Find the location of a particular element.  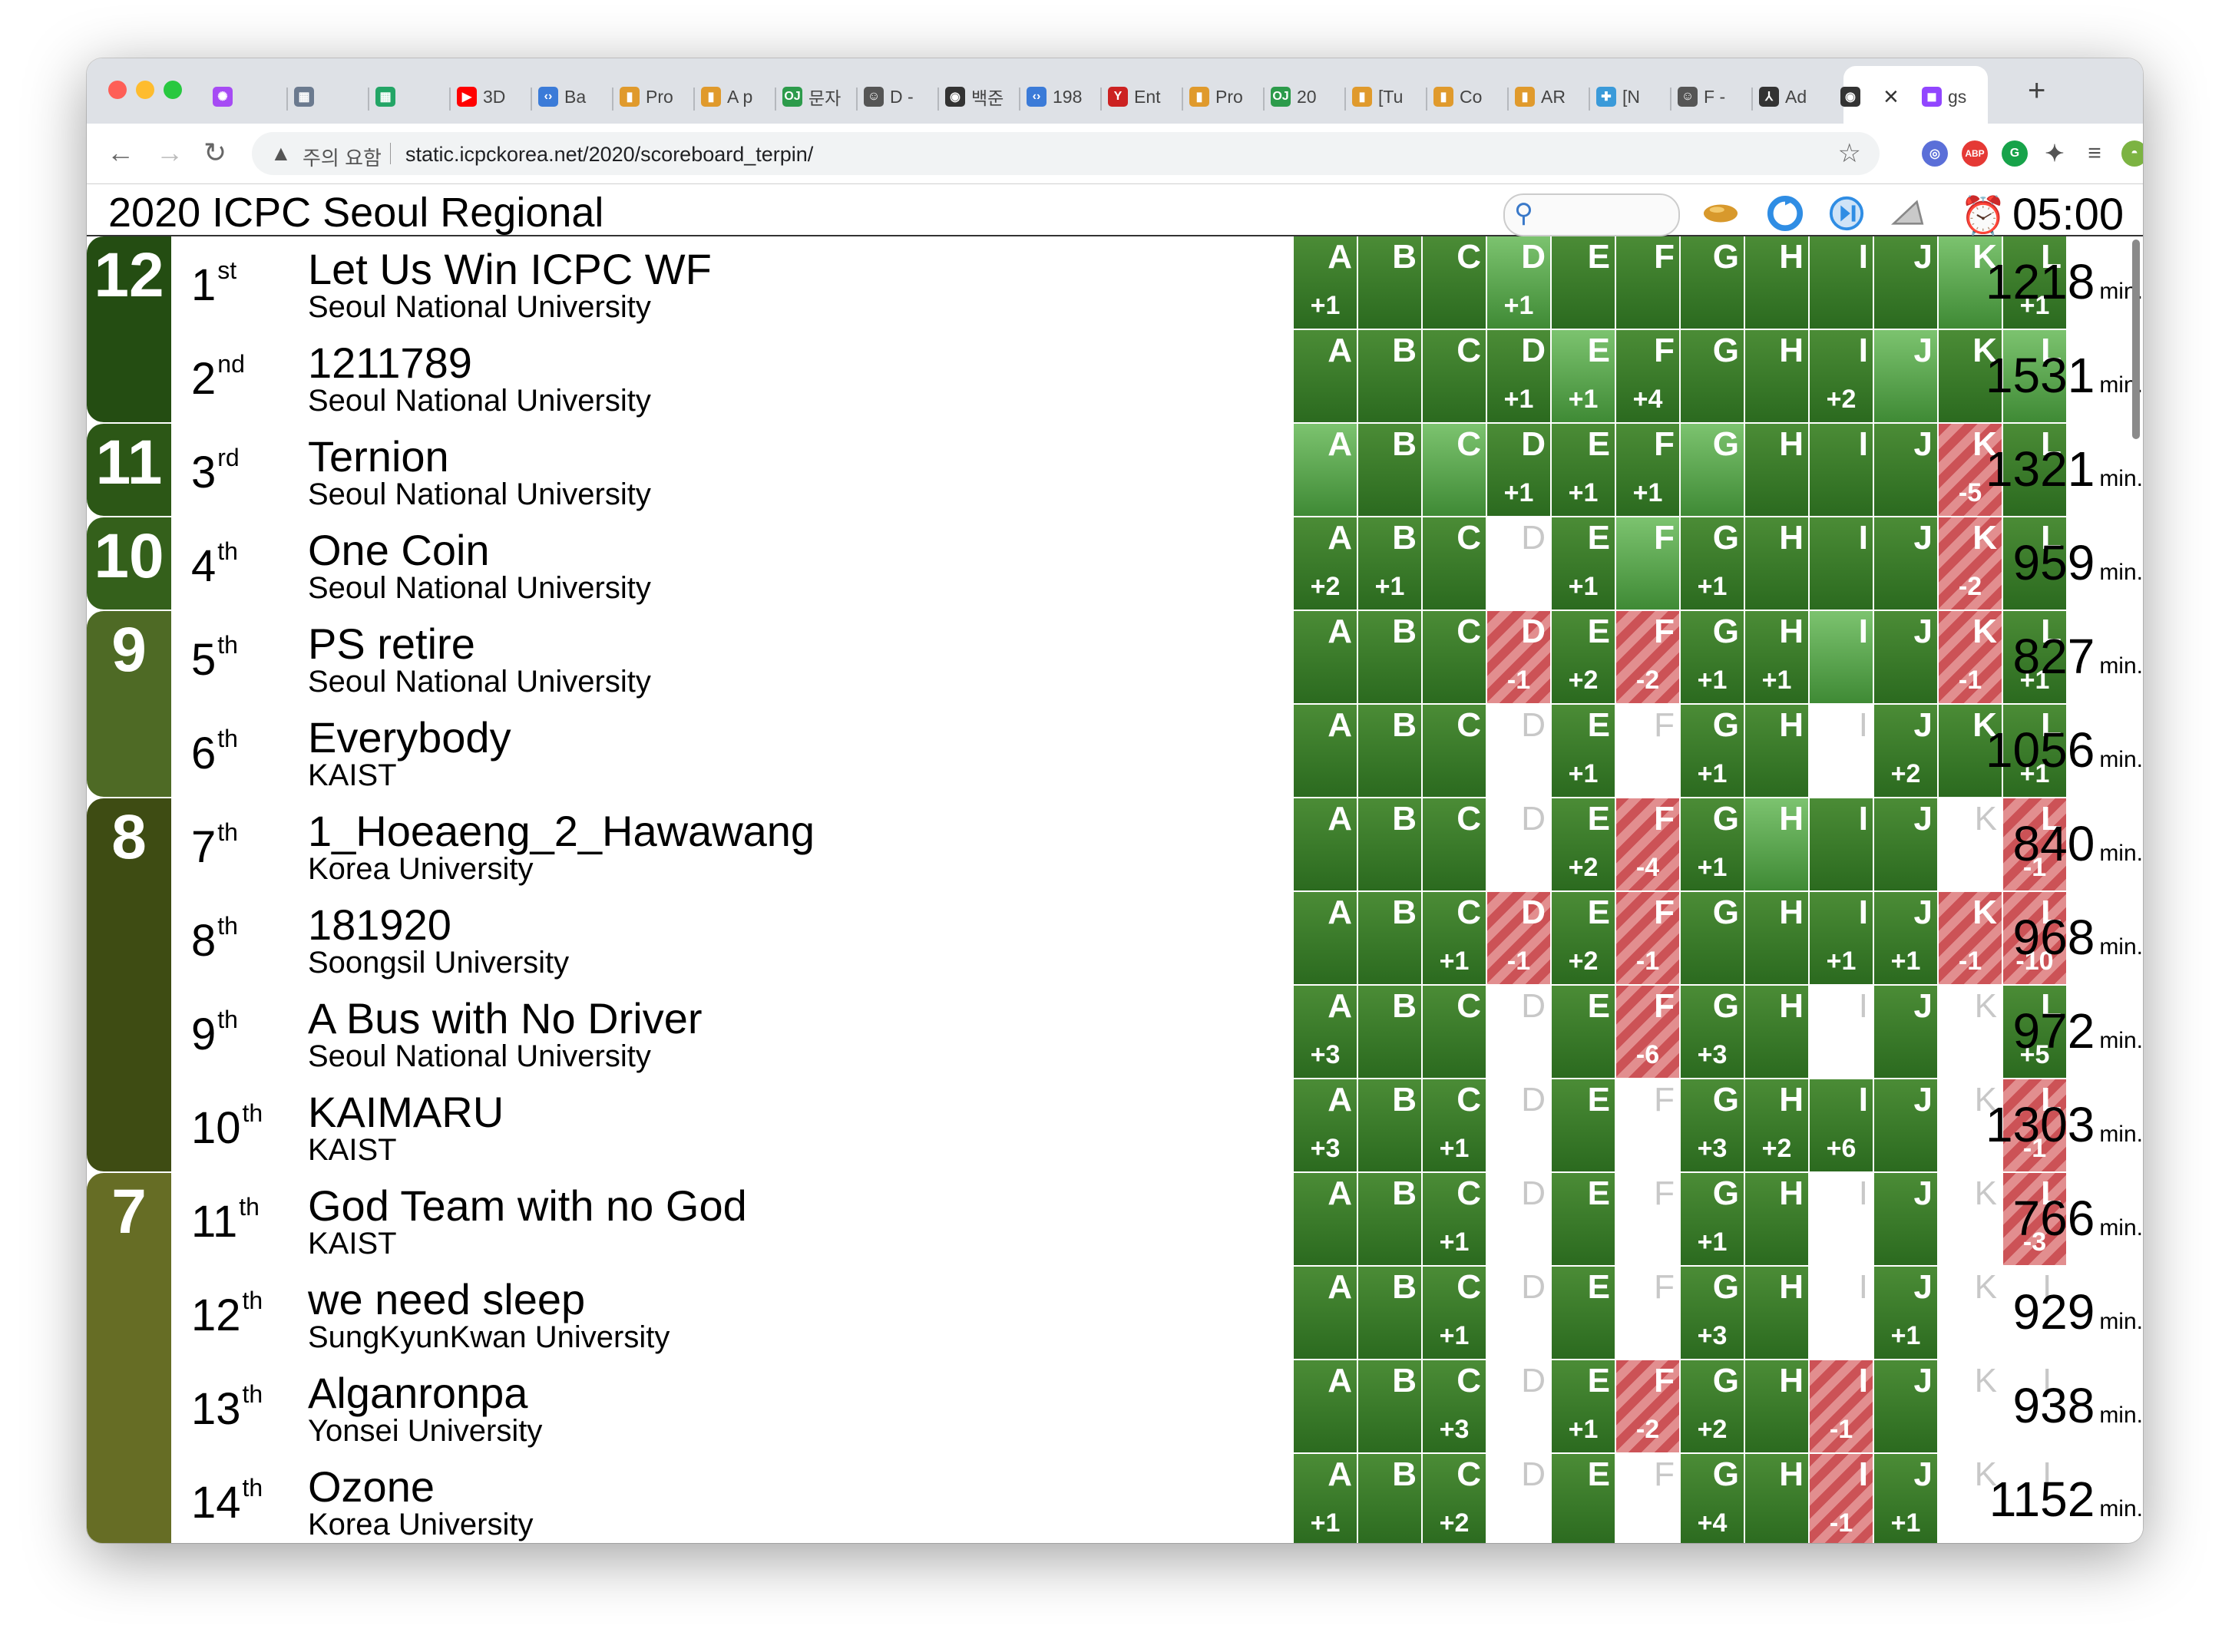

browser-tab: ✚ [N is located at coordinates (1631, 96).